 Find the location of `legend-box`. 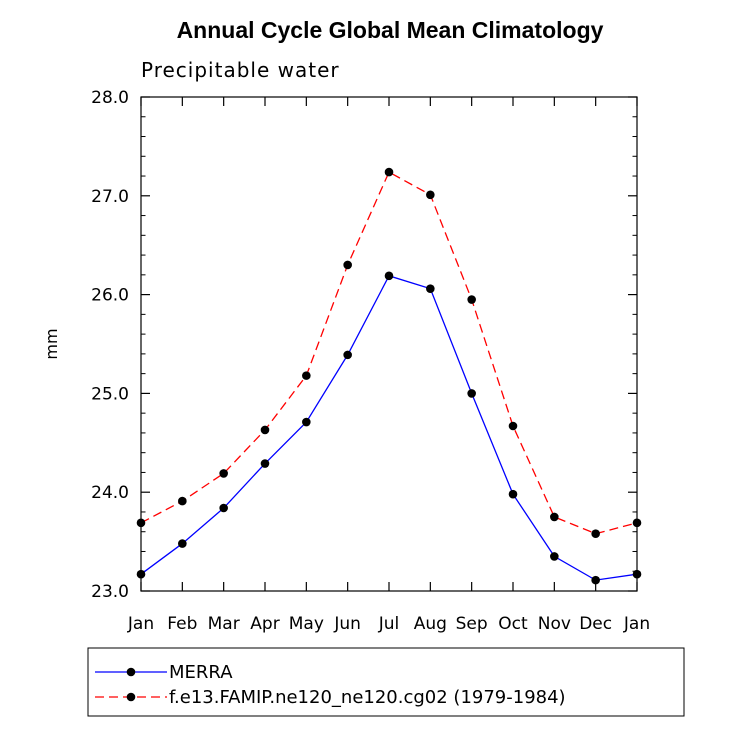

legend-box is located at coordinates (386, 682).